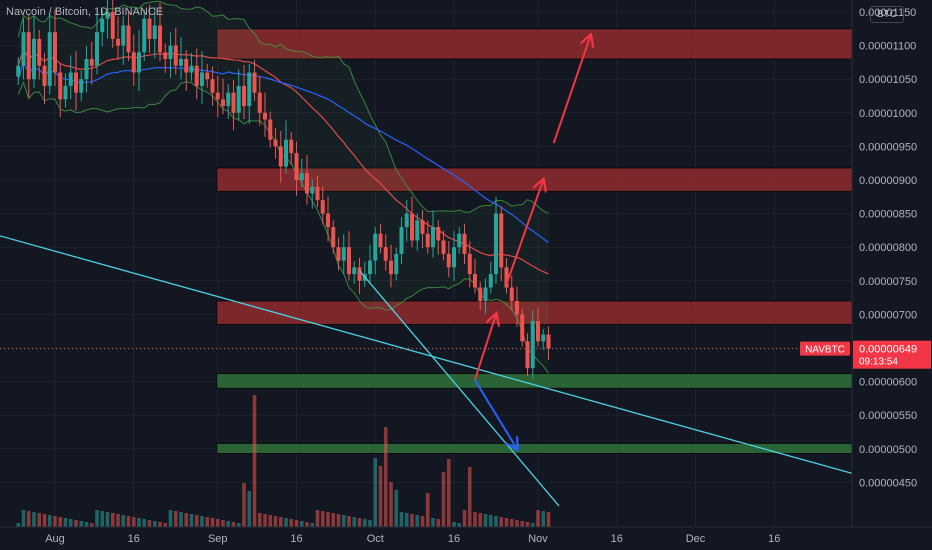  Describe the element at coordinates (888, 80) in the screenshot. I see `price-tick-label: 0.00001050` at that location.